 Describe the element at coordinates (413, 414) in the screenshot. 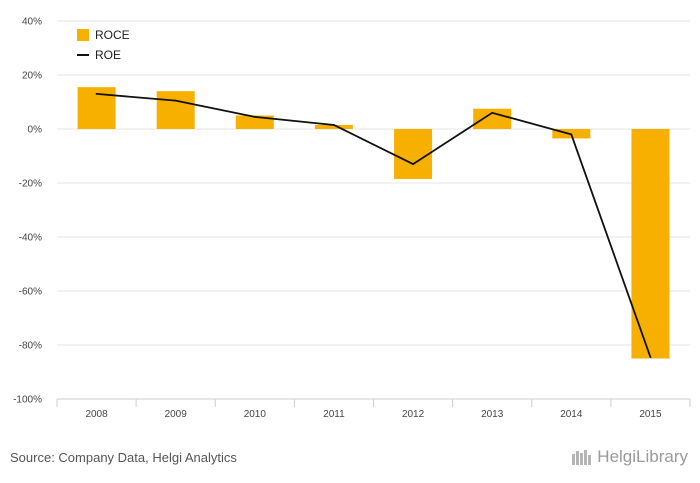

I see `x-tick-label: 2012` at that location.